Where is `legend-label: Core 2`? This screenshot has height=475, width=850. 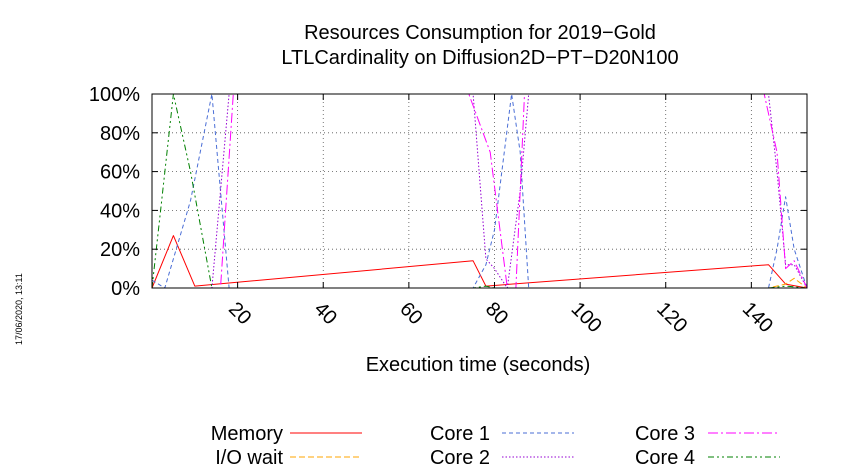
legend-label: Core 2 is located at coordinates (460, 458).